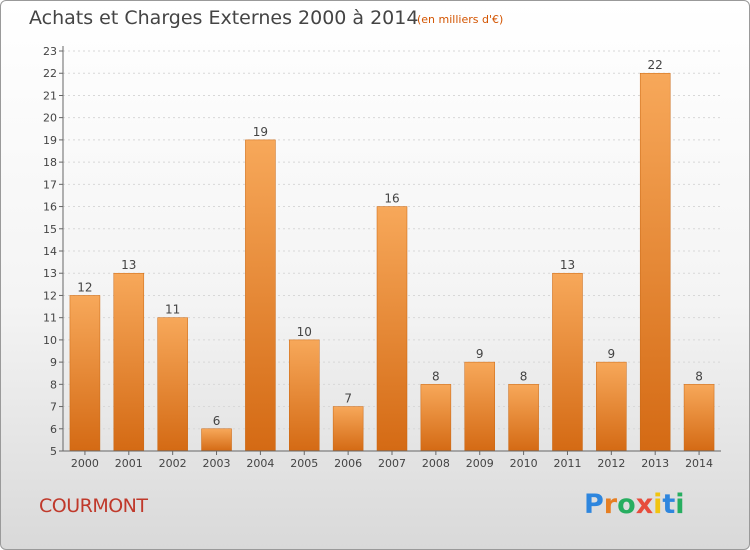 The height and width of the screenshot is (550, 750). Describe the element at coordinates (53, 362) in the screenshot. I see `y-tick-label: 9` at that location.